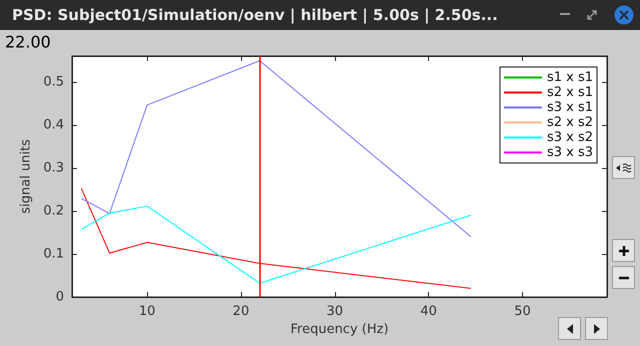 This screenshot has height=346, width=640. Describe the element at coordinates (569, 122) in the screenshot. I see `legend-label: s2 x s2` at that location.